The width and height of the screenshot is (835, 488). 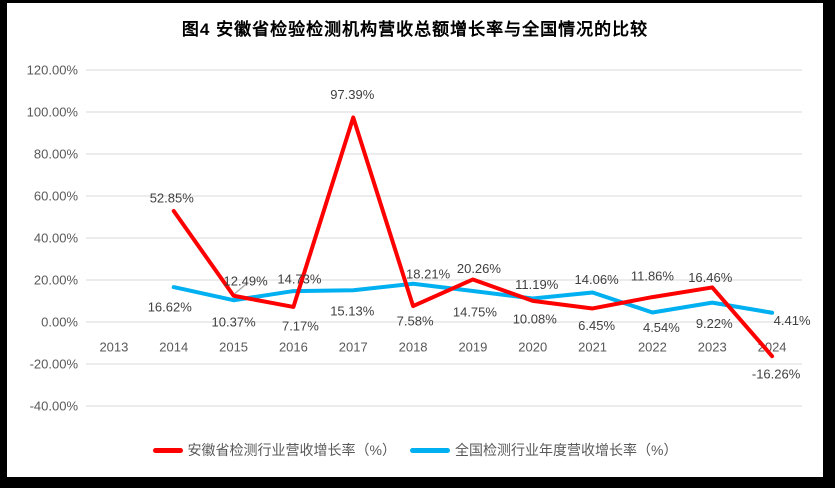 What do you see at coordinates (592, 347) in the screenshot?
I see `x-axis-tick-label: 2021` at bounding box center [592, 347].